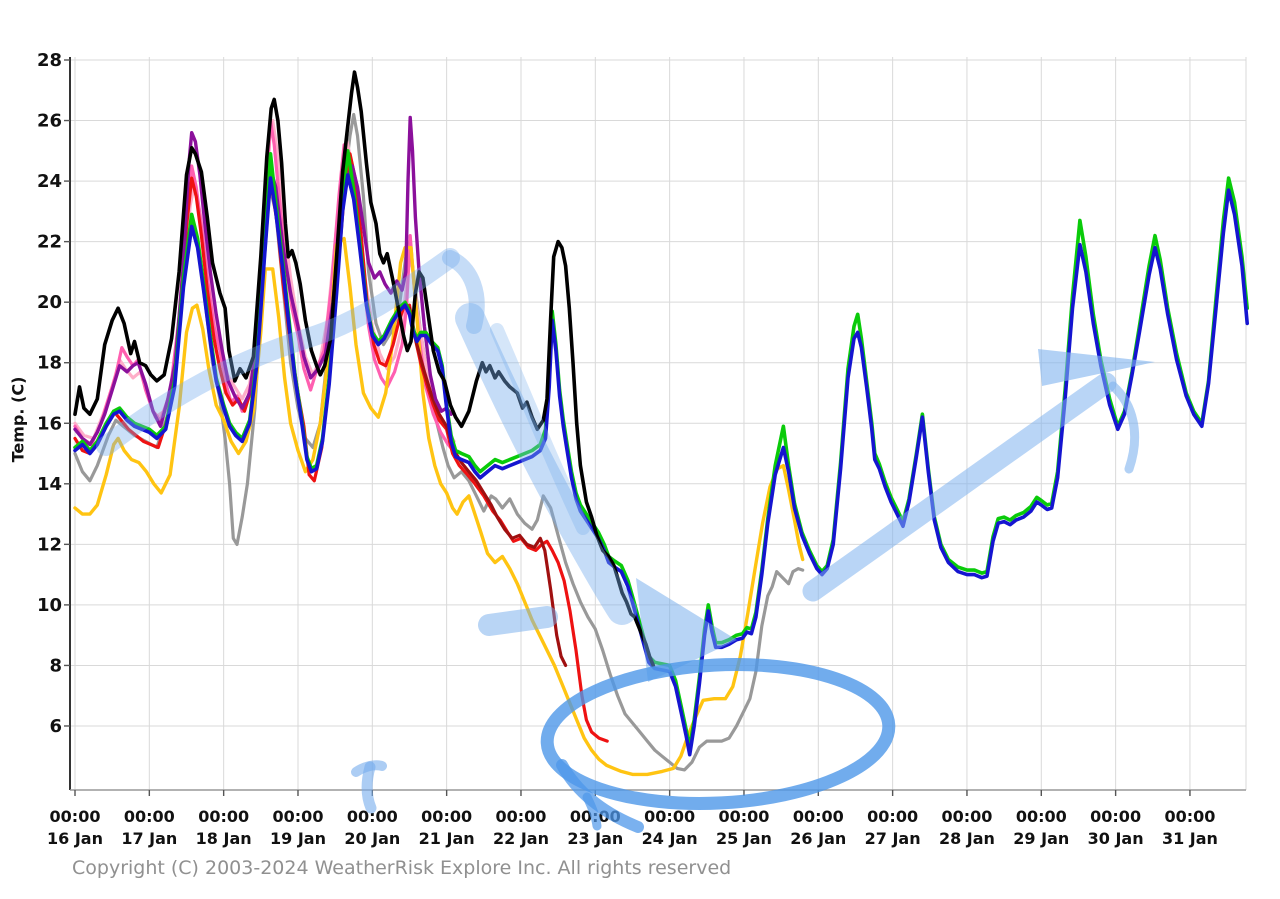  Describe the element at coordinates (447, 838) in the screenshot. I see `tick-label: 21 Jan` at that location.